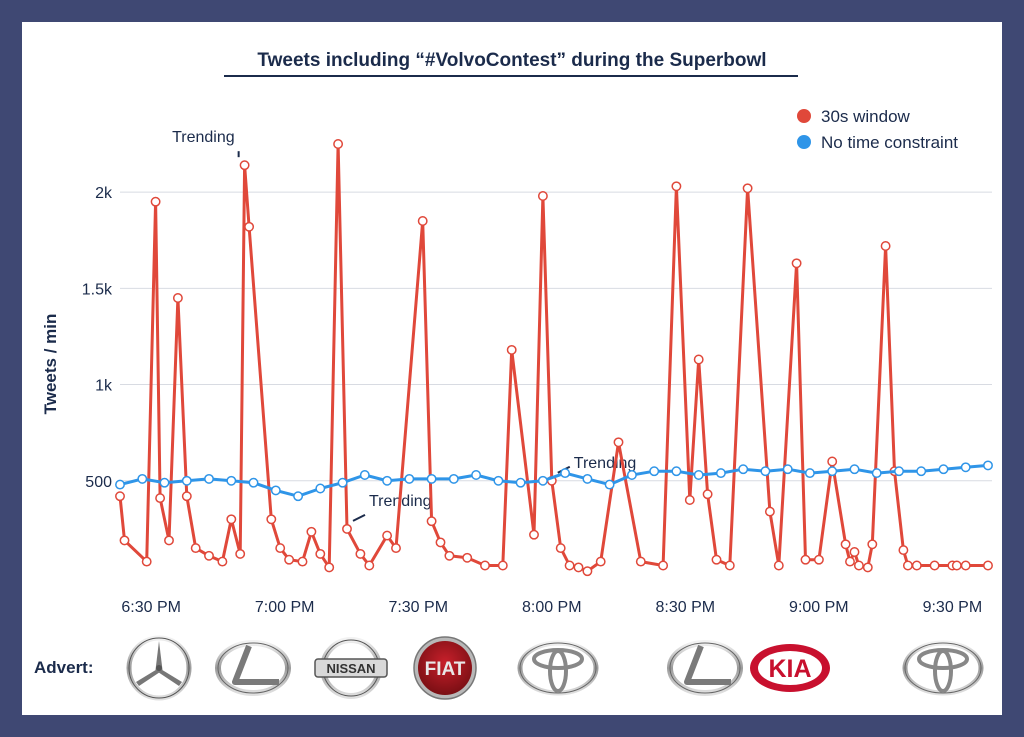 The height and width of the screenshot is (737, 1024). I want to click on x-tick-label: 7:00 PM, so click(285, 607).